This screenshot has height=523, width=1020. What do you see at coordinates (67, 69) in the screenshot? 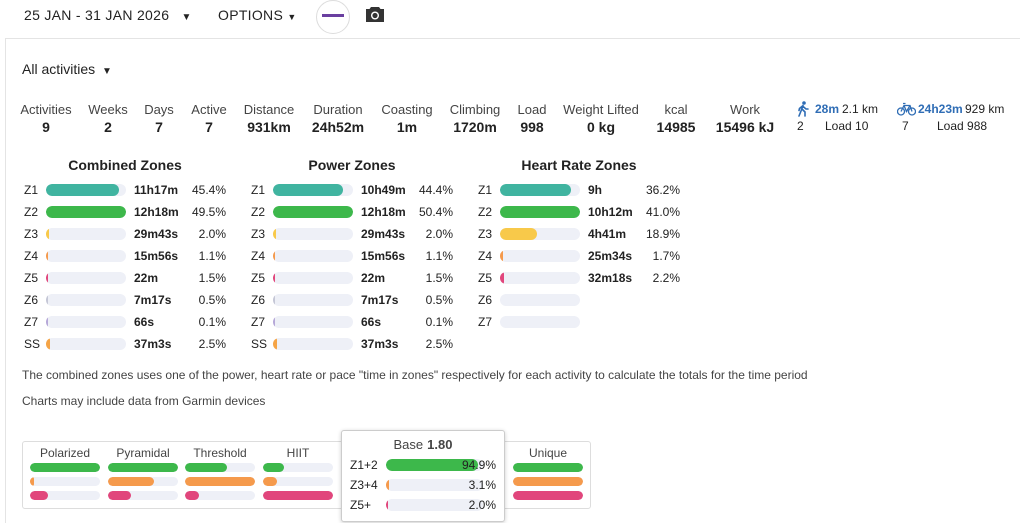
I see `filter: All activities ▼` at bounding box center [67, 69].